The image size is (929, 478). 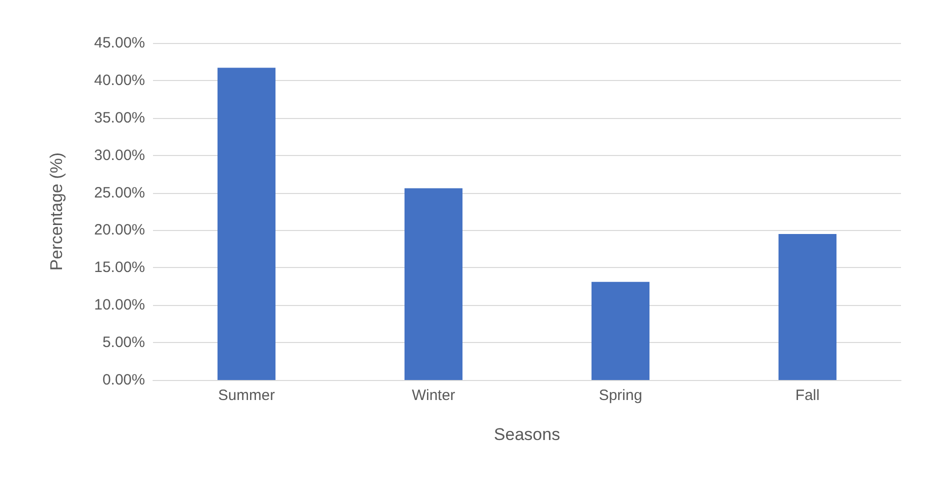 I want to click on x-tick-label: Fall, so click(x=807, y=395).